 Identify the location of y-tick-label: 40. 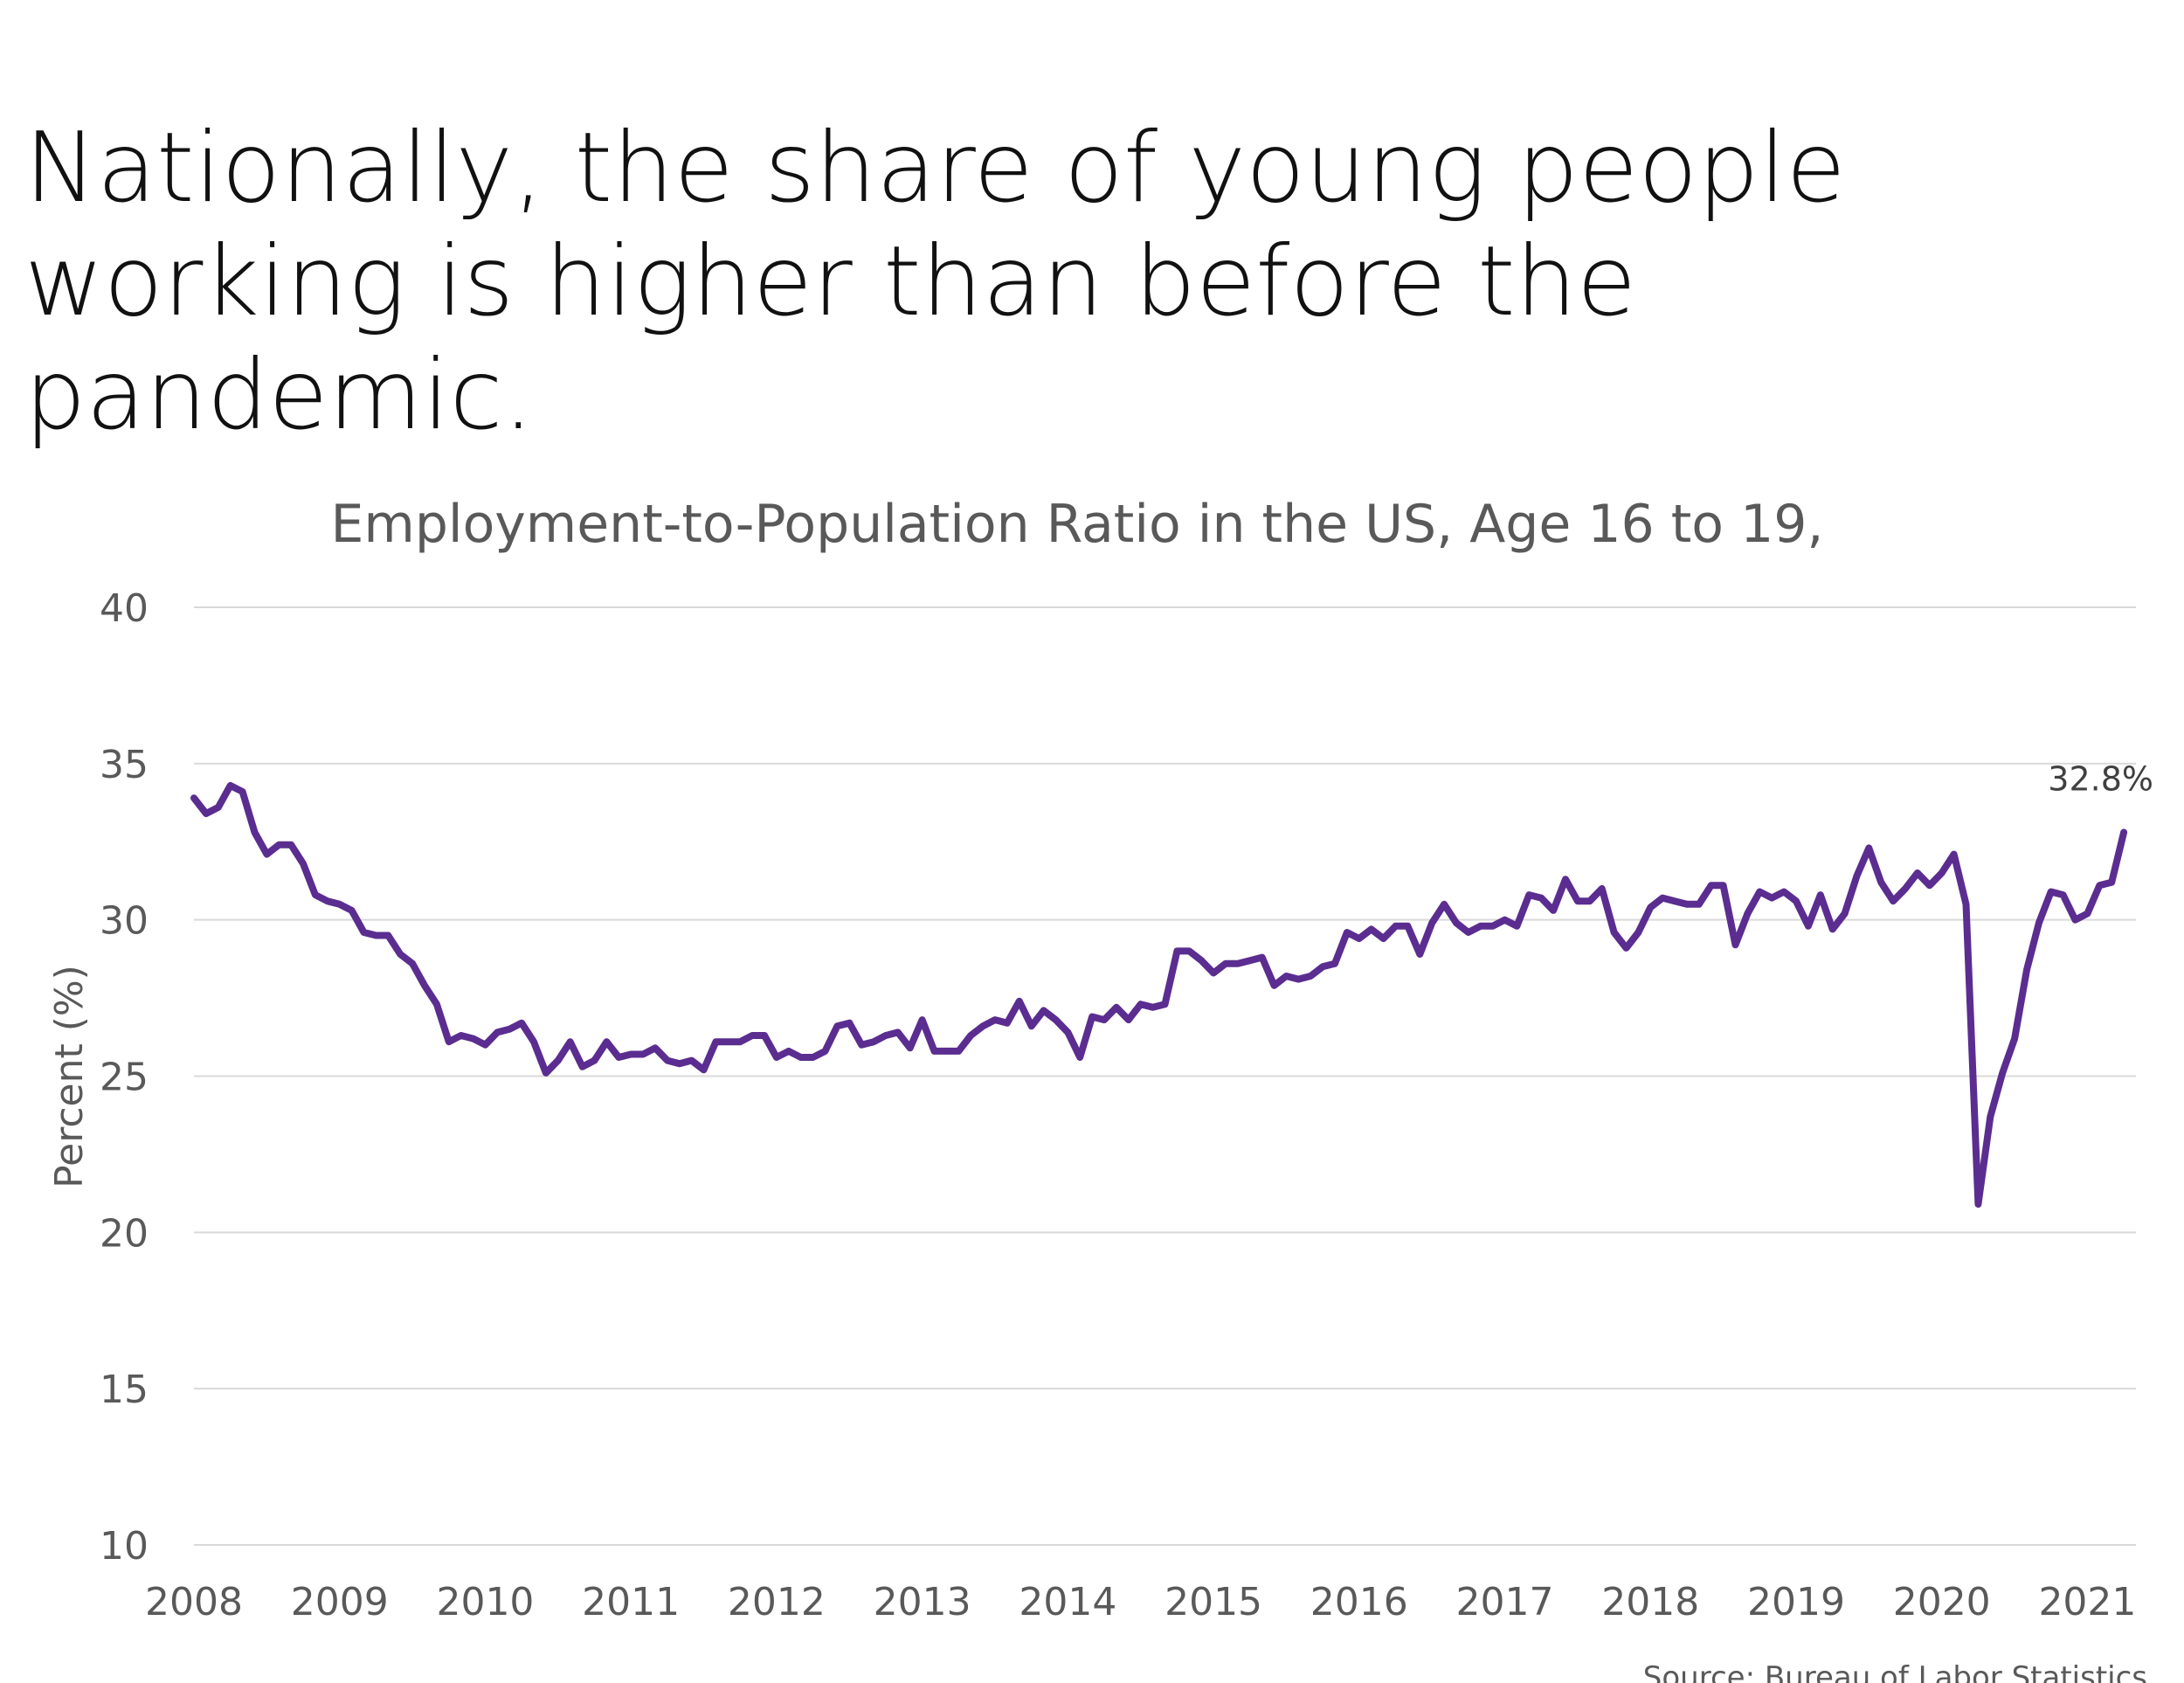
(124, 608).